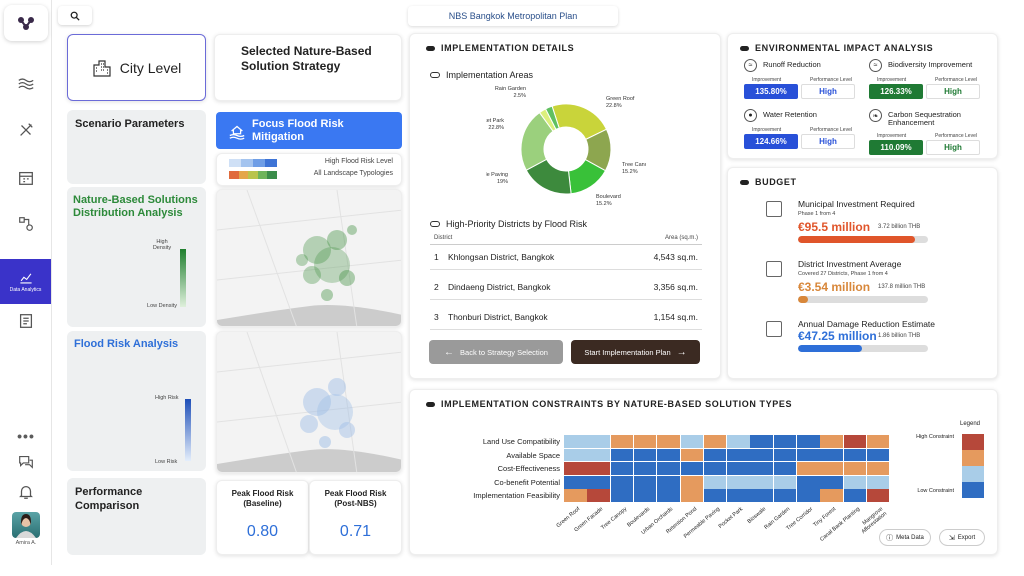  Describe the element at coordinates (834, 227) in the screenshot. I see `budget-value: €95.5 million` at that location.